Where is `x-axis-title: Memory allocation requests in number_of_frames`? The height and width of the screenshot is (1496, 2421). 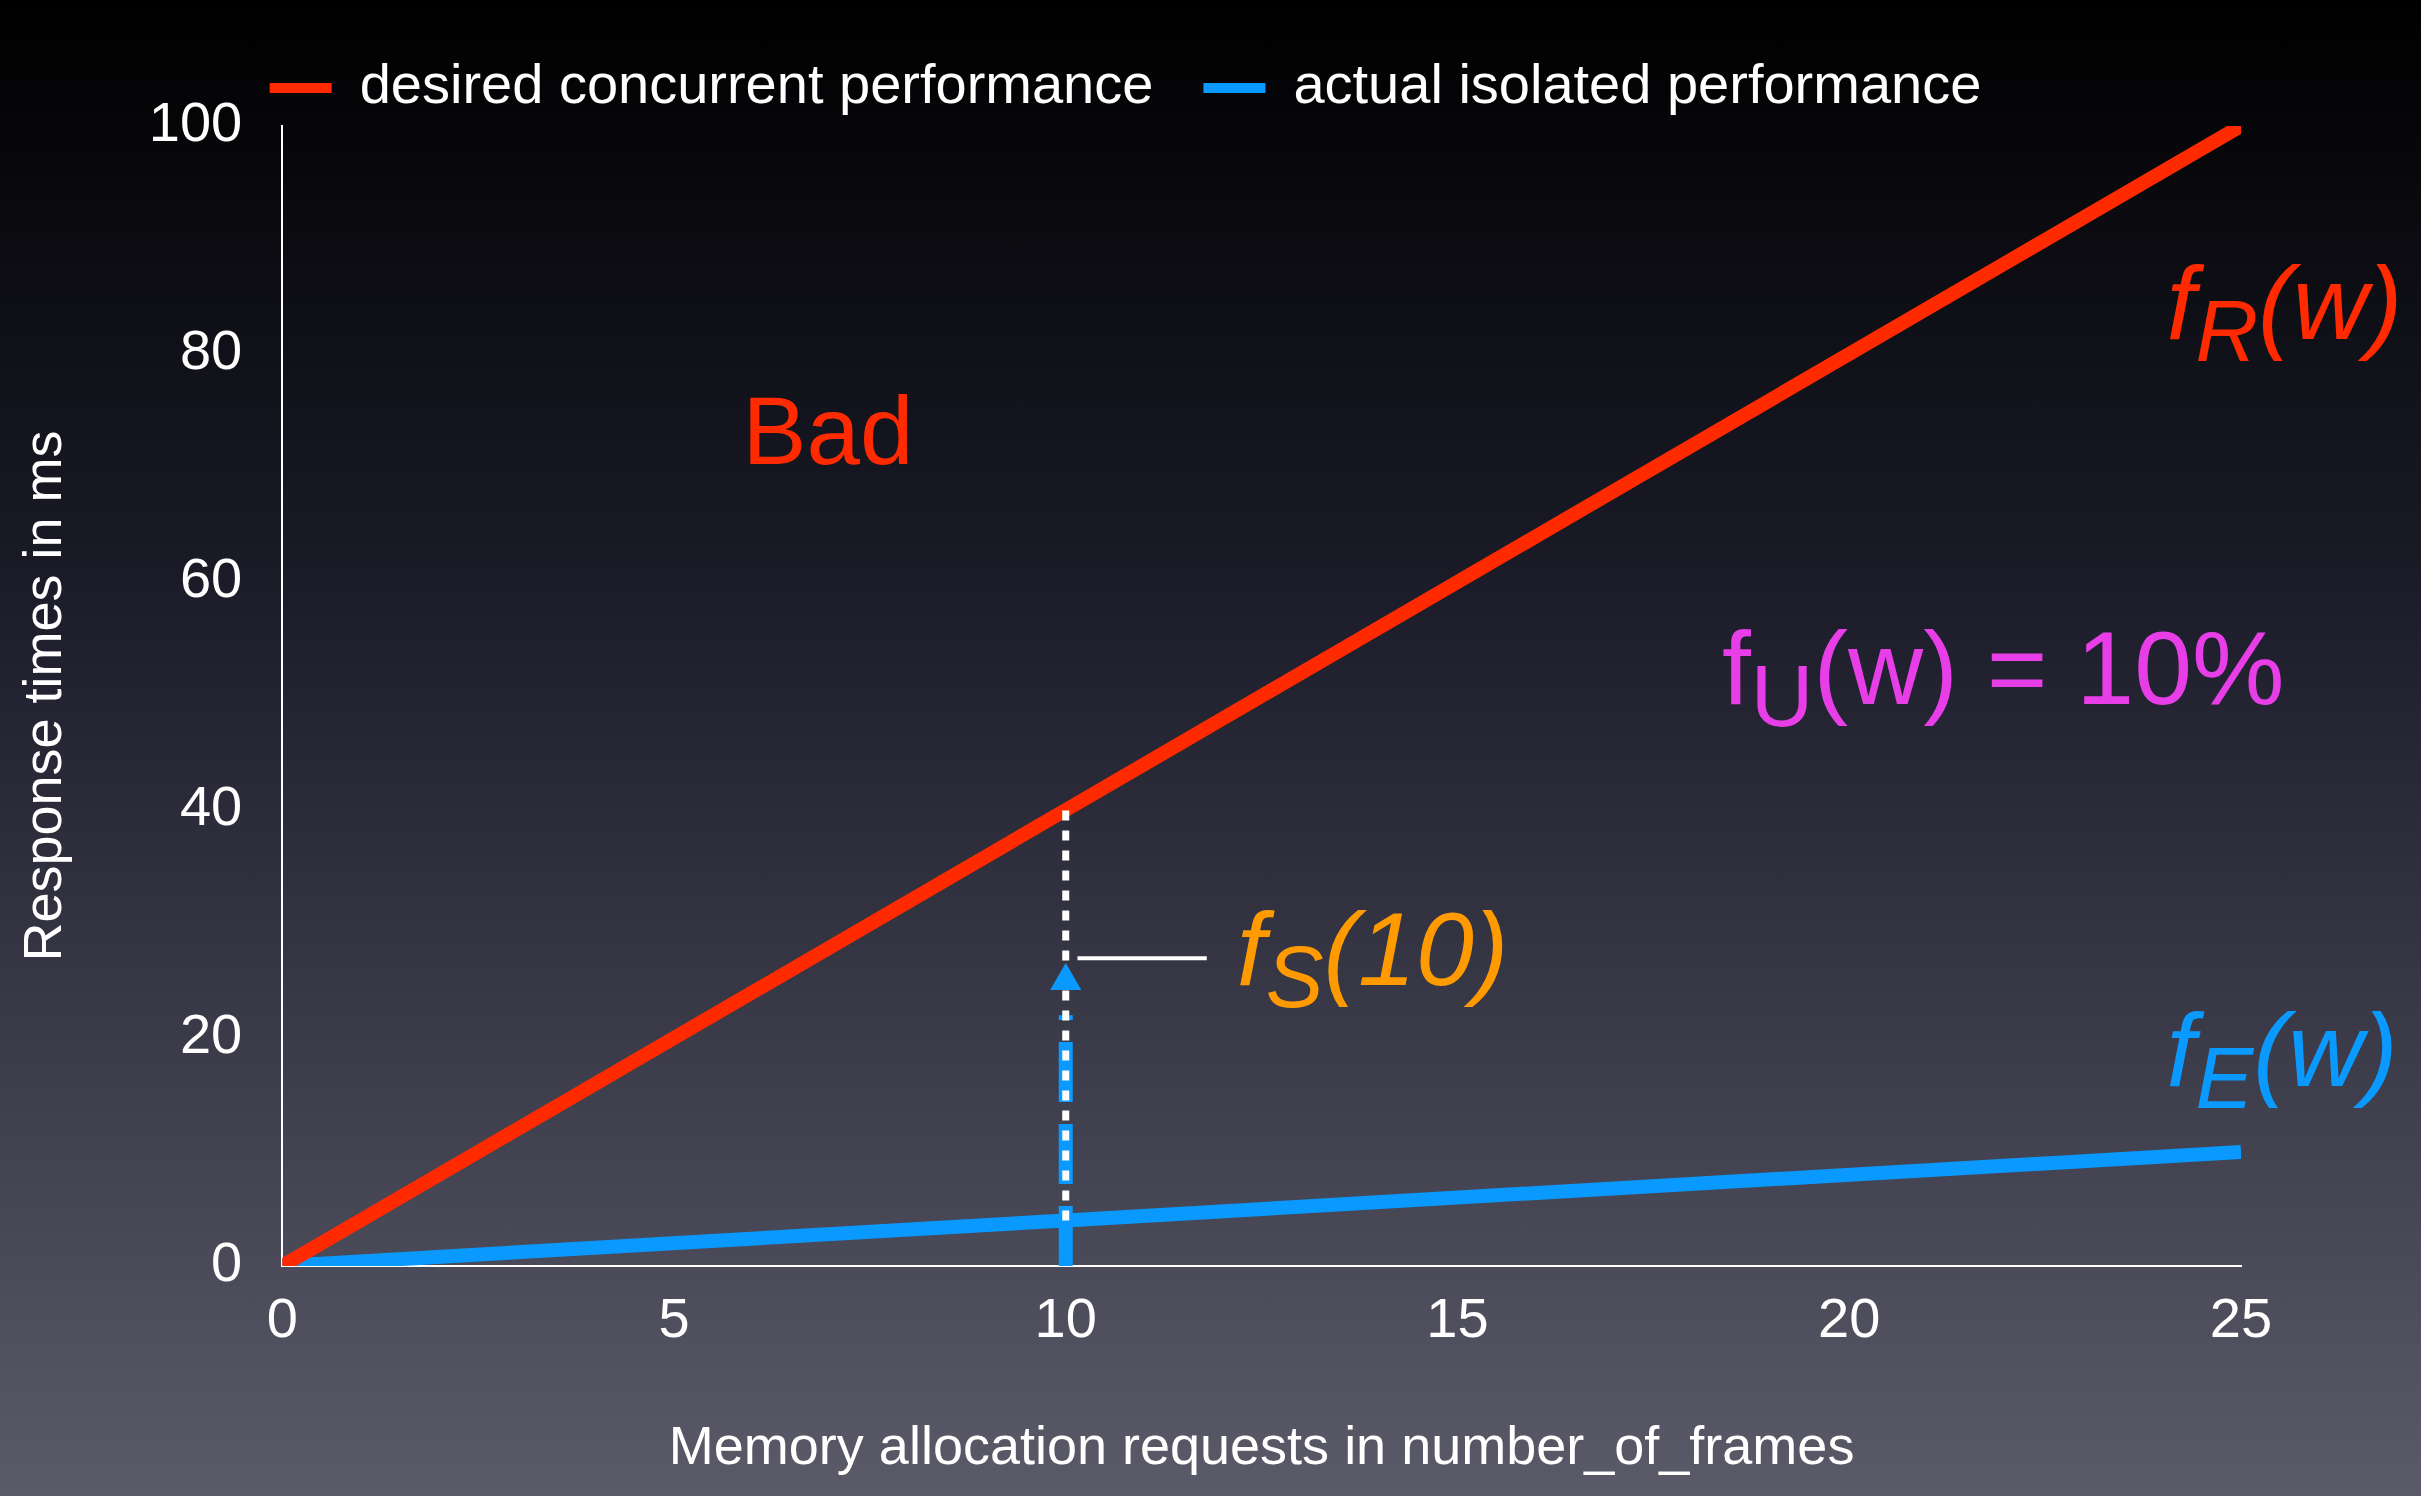
x-axis-title: Memory allocation requests in number_of_frames is located at coordinates (1261, 1445).